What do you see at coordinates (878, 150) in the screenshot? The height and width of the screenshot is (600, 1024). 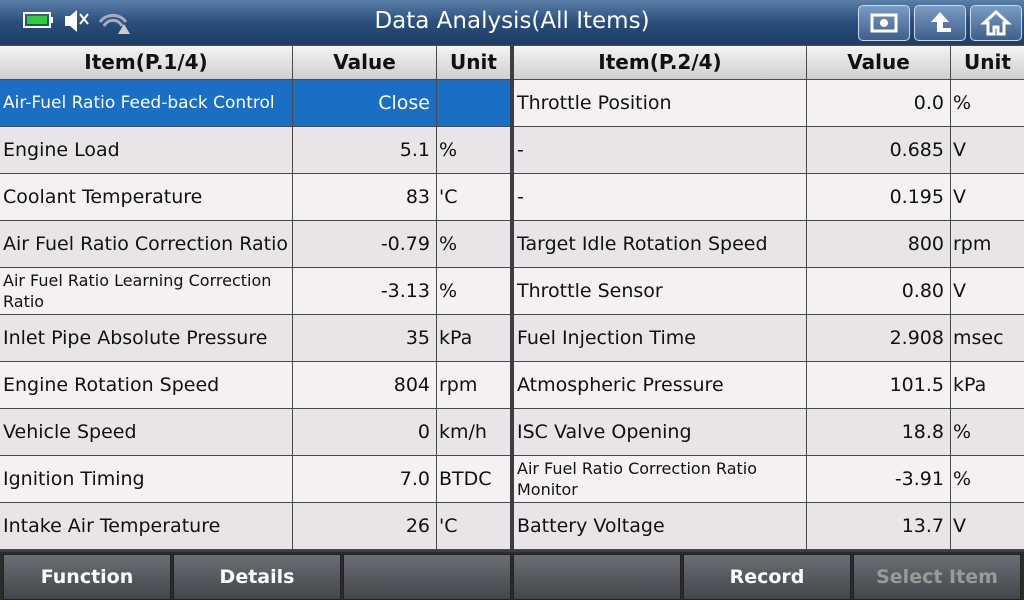 I see `value-cell: 0.685` at bounding box center [878, 150].